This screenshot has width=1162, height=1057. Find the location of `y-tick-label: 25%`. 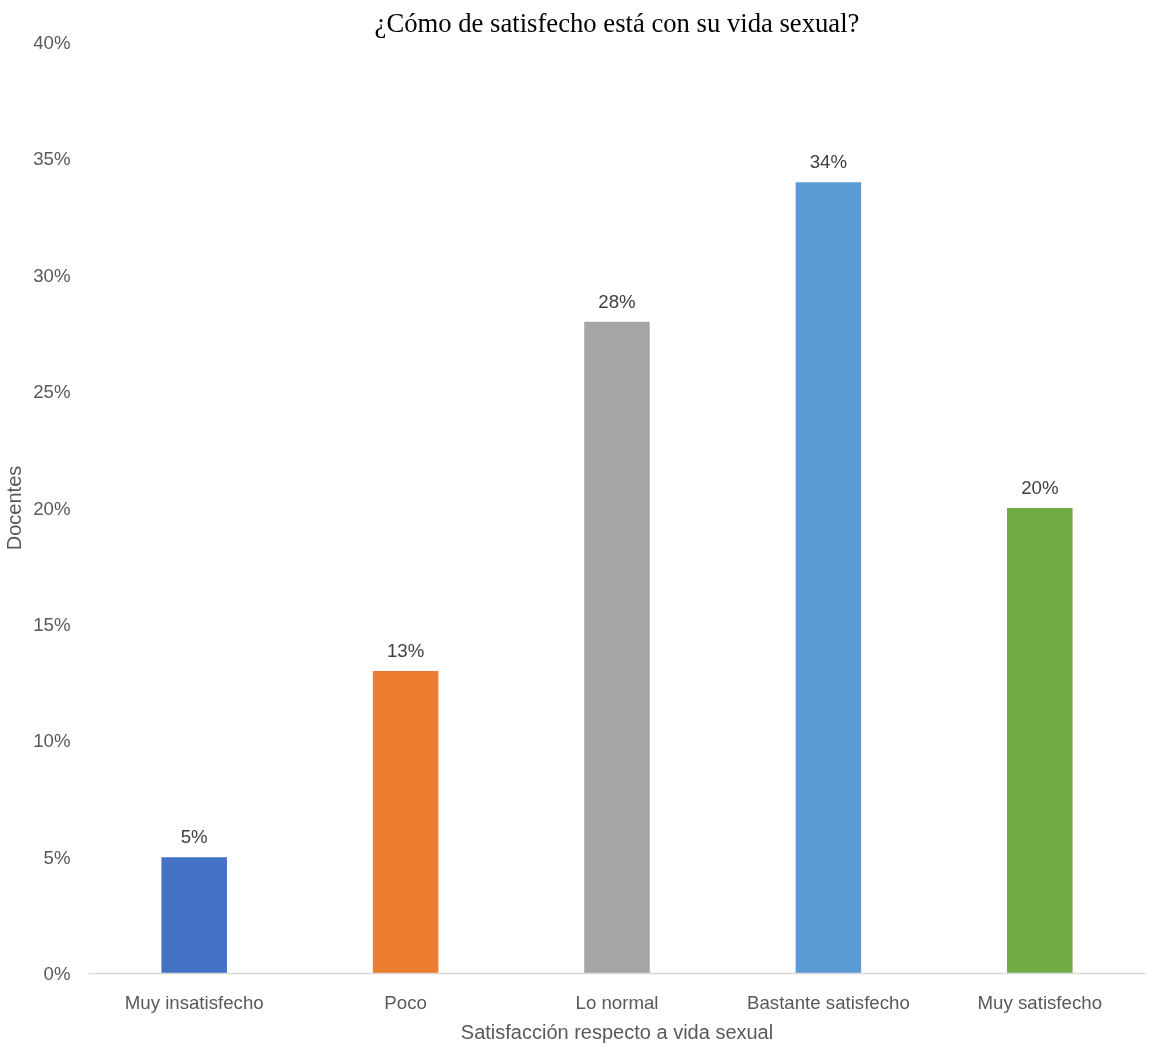

y-tick-label: 25% is located at coordinates (52, 392).